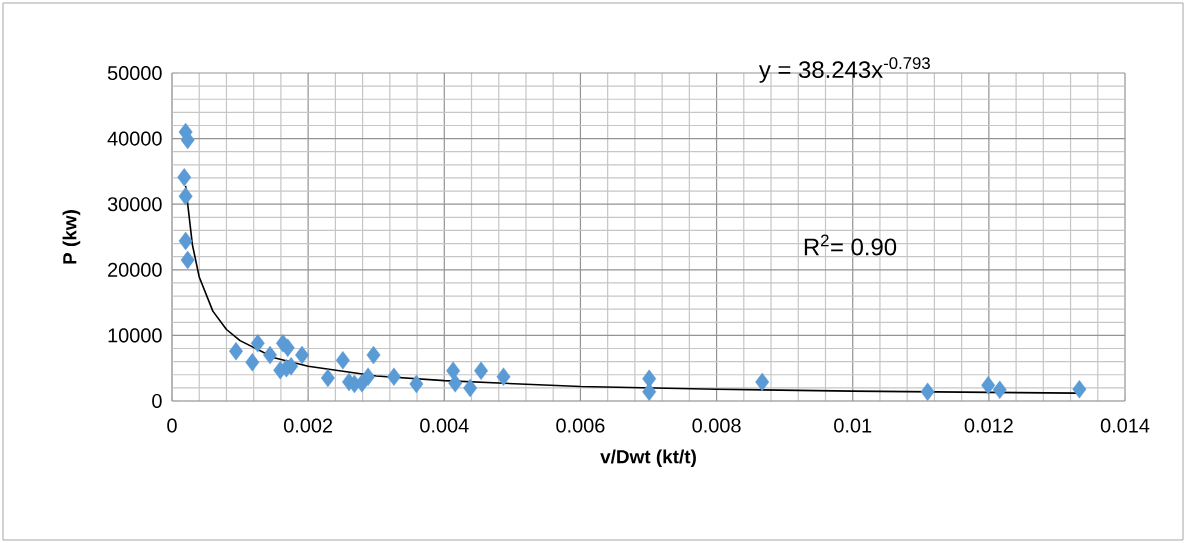 The image size is (1186, 543). Describe the element at coordinates (134, 204) in the screenshot. I see `y-tick-label: 30000` at that location.